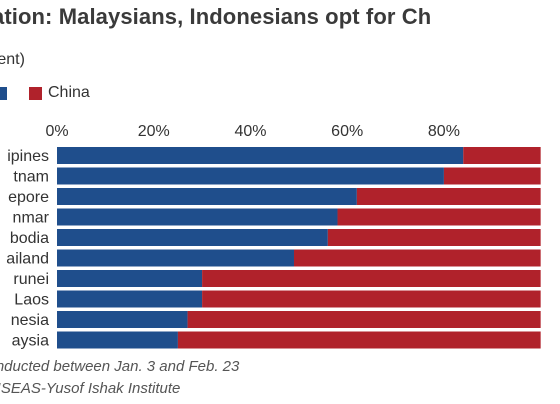 The width and height of the screenshot is (560, 404). Describe the element at coordinates (347, 131) in the screenshot. I see `x-tick-label: 60%` at that location.